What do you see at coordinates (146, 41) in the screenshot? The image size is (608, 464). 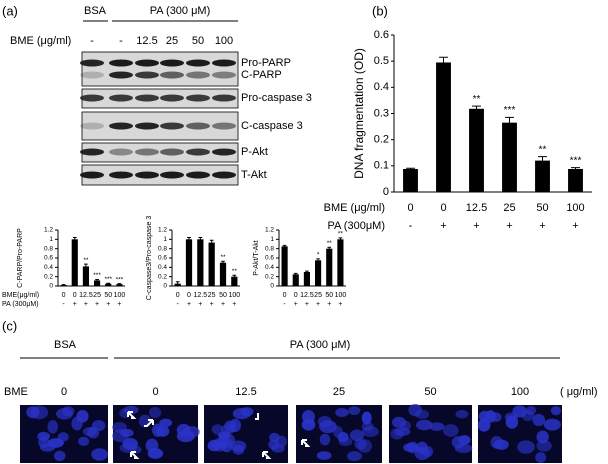 I see `lane-label: 12.5` at bounding box center [146, 41].